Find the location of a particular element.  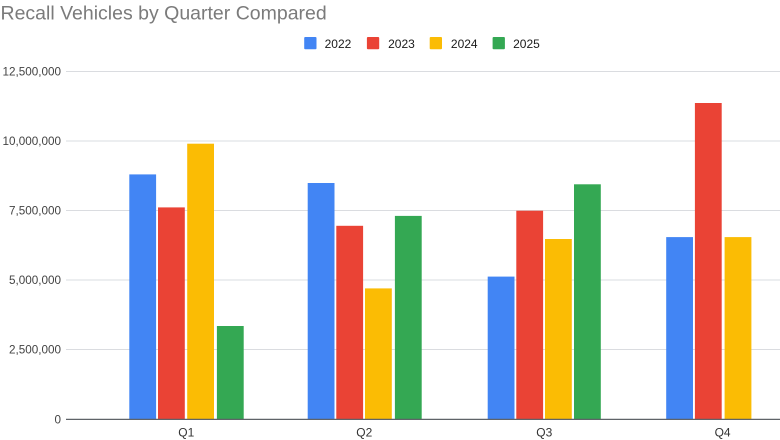

svg-text: Q4 is located at coordinates (723, 433).